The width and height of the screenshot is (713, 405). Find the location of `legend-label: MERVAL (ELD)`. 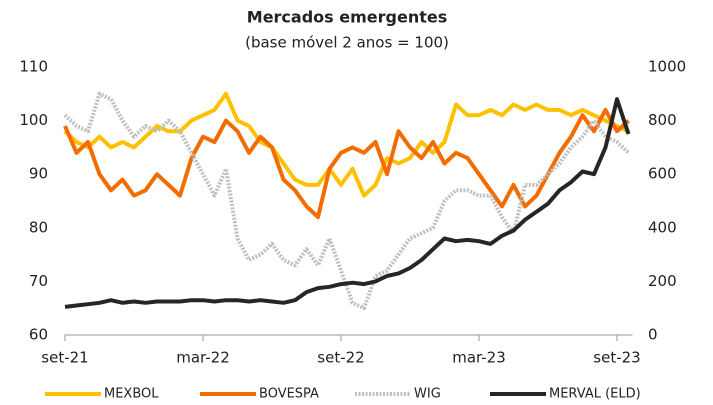

legend-label: MERVAL (ELD) is located at coordinates (595, 394).